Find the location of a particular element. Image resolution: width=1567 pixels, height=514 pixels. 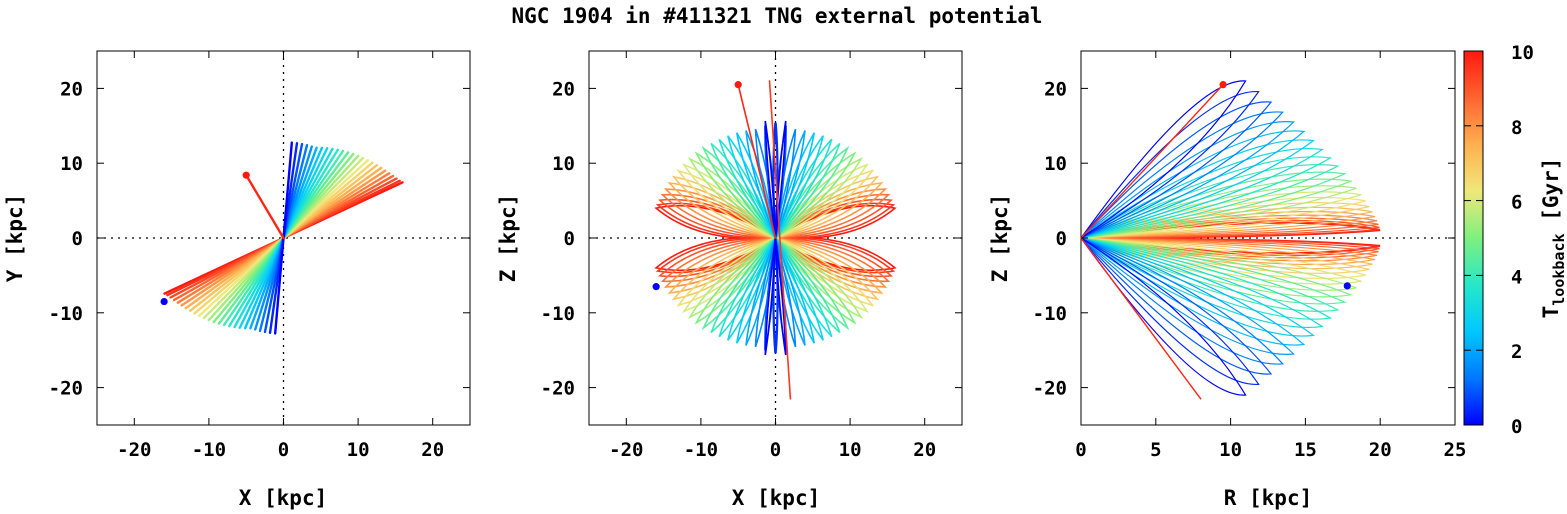

colorbar-tick-label: 2 is located at coordinates (1516, 352).